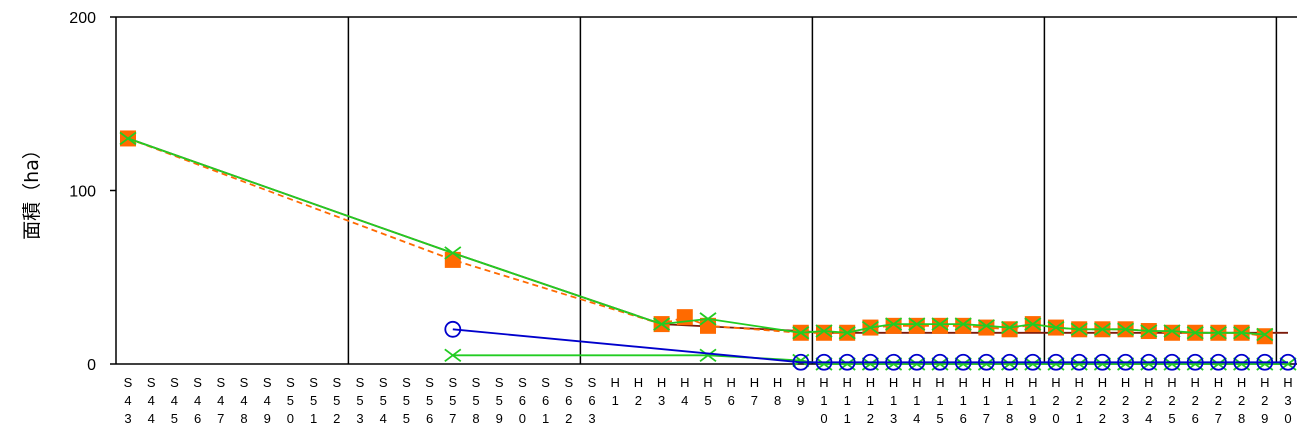 This screenshot has height=444, width=1297. I want to click on y-tick-label: 200, so click(82, 18).